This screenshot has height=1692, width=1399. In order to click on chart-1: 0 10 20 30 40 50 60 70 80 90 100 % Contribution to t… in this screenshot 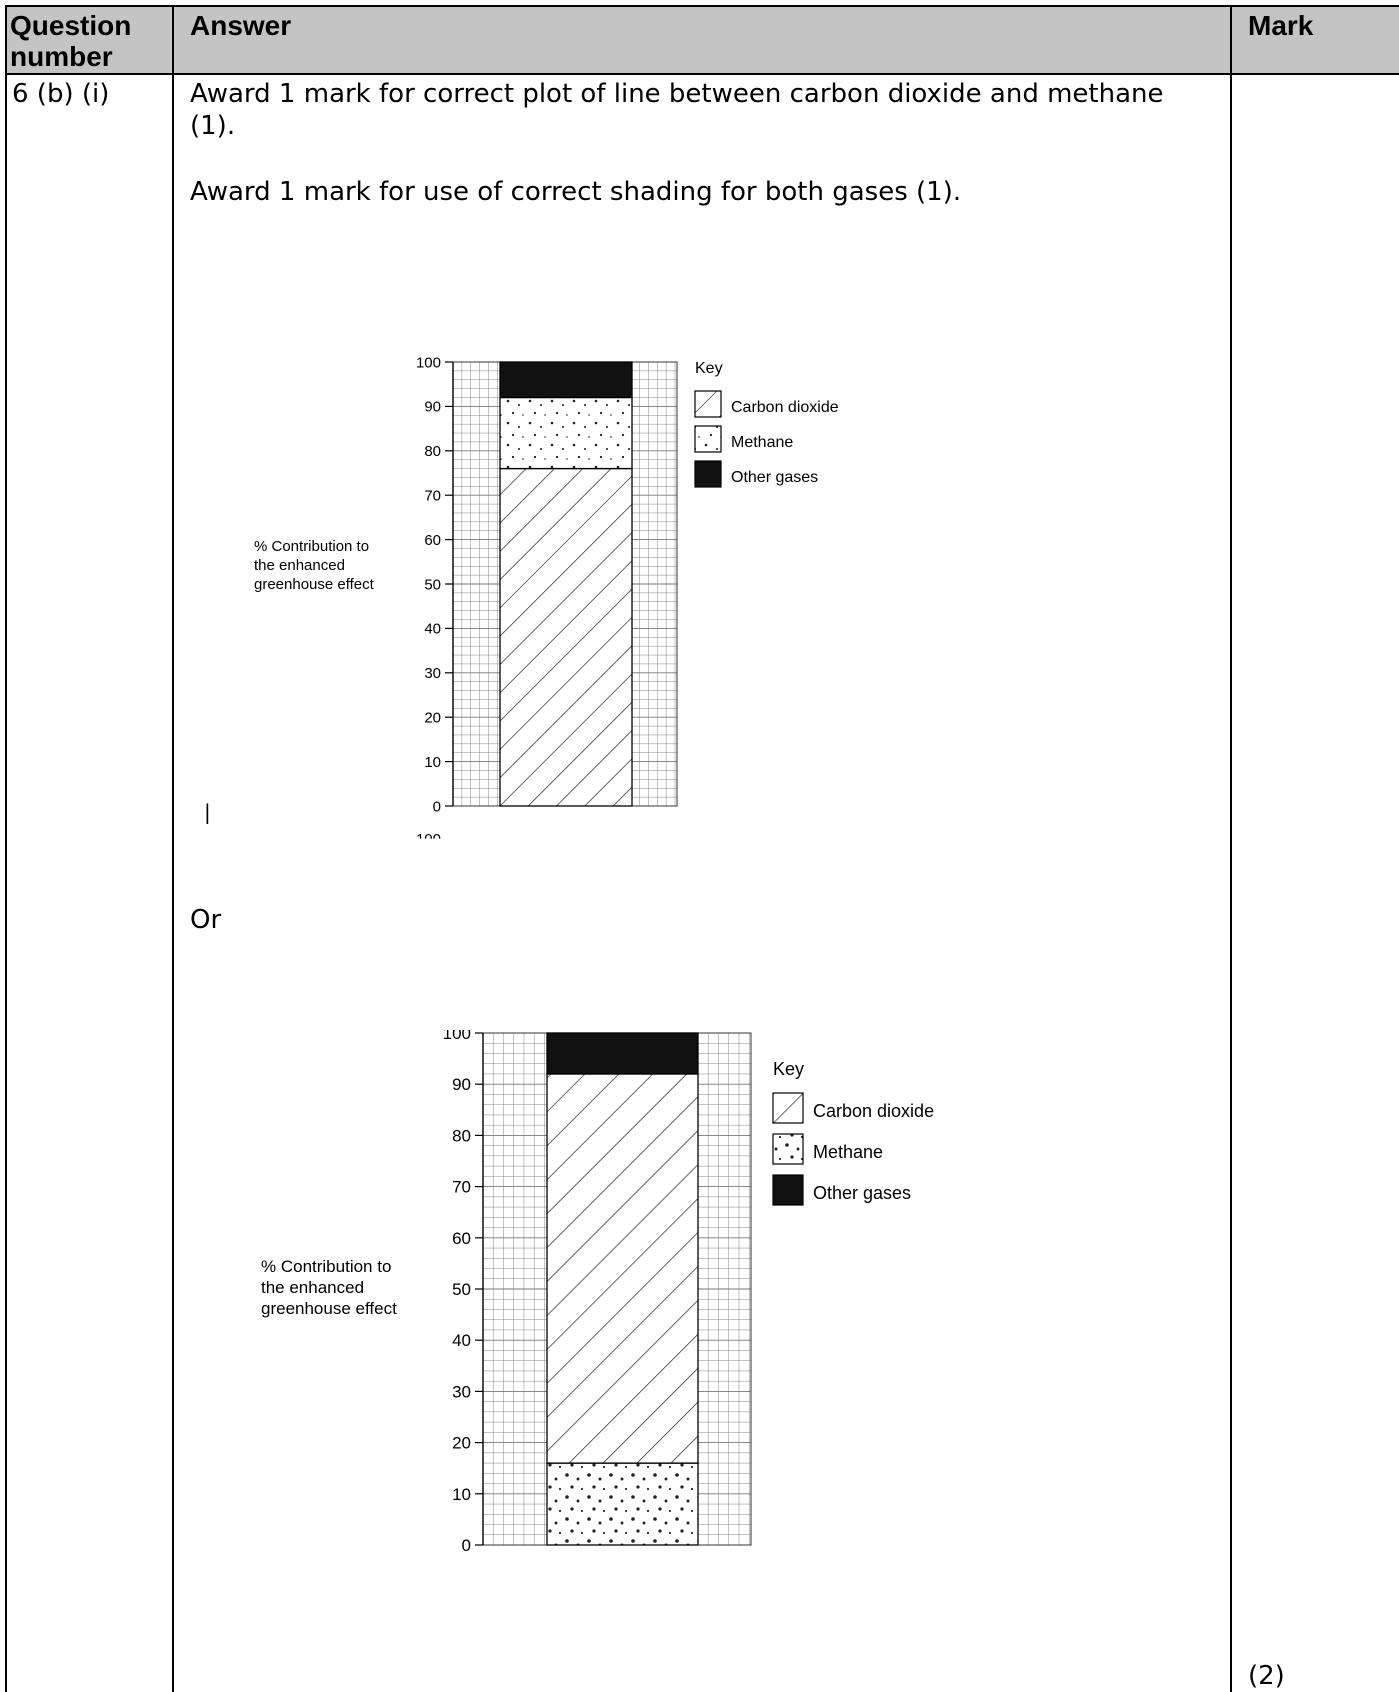, I will do `click(560, 592)`.